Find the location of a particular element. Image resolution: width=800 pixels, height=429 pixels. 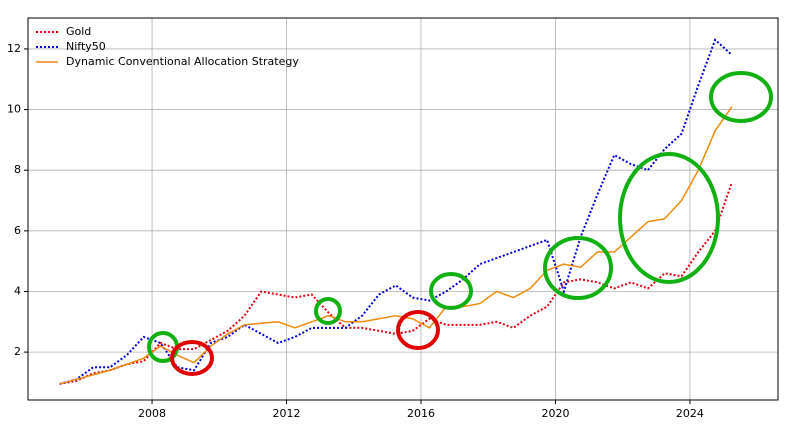

x-tick-label: 2020 is located at coordinates (555, 413).